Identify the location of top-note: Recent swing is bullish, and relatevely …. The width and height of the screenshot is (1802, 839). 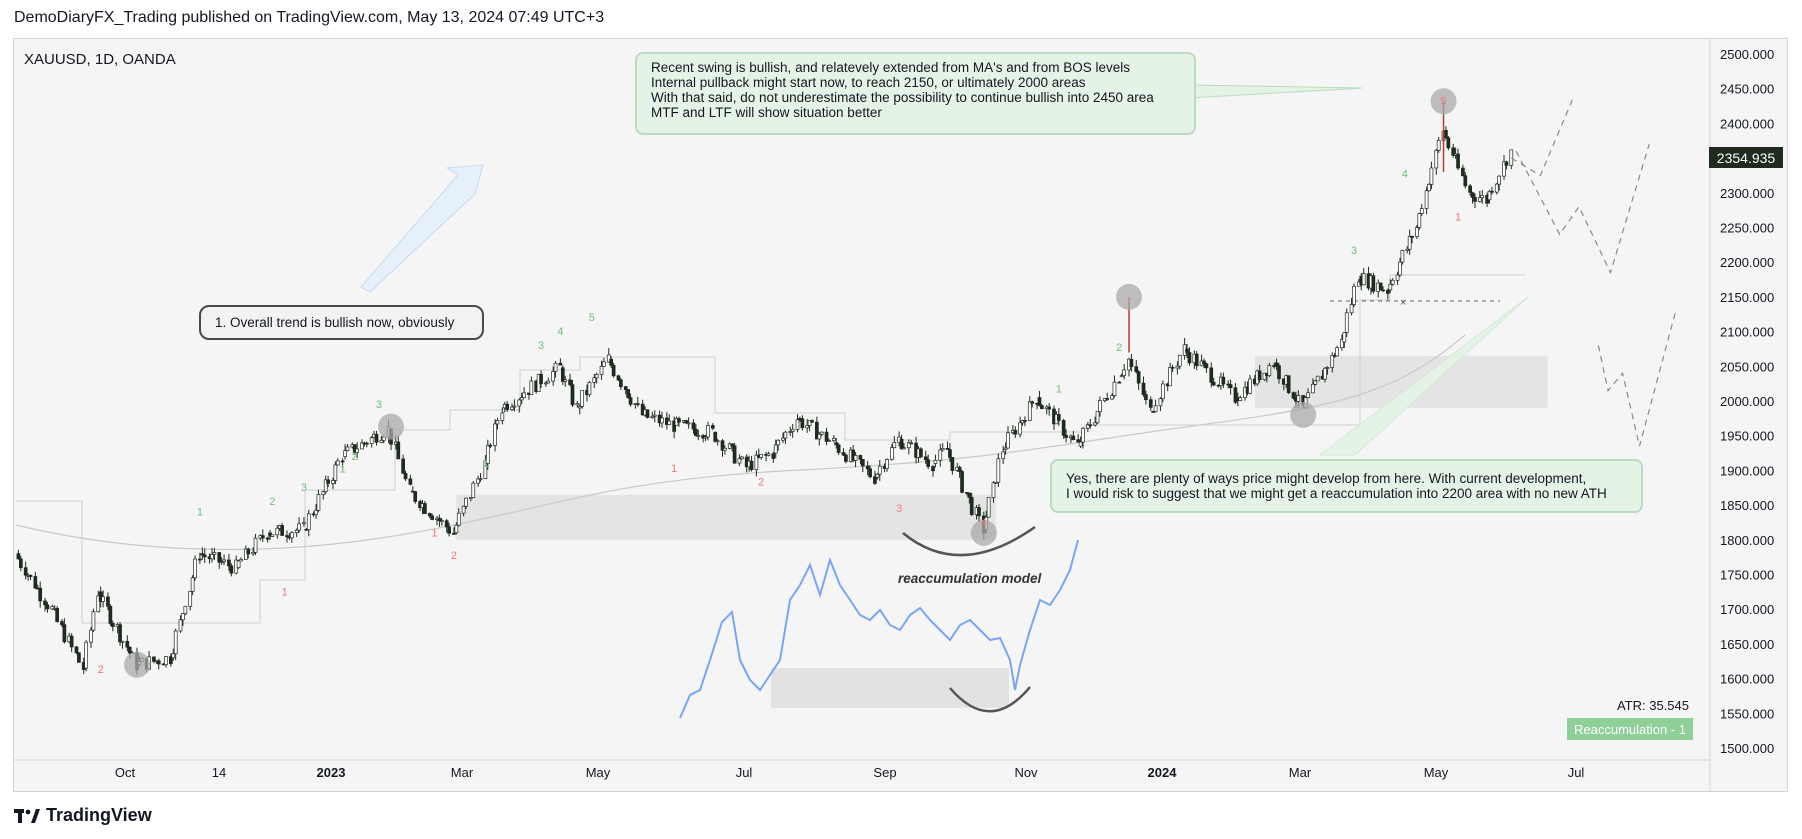
(915, 93).